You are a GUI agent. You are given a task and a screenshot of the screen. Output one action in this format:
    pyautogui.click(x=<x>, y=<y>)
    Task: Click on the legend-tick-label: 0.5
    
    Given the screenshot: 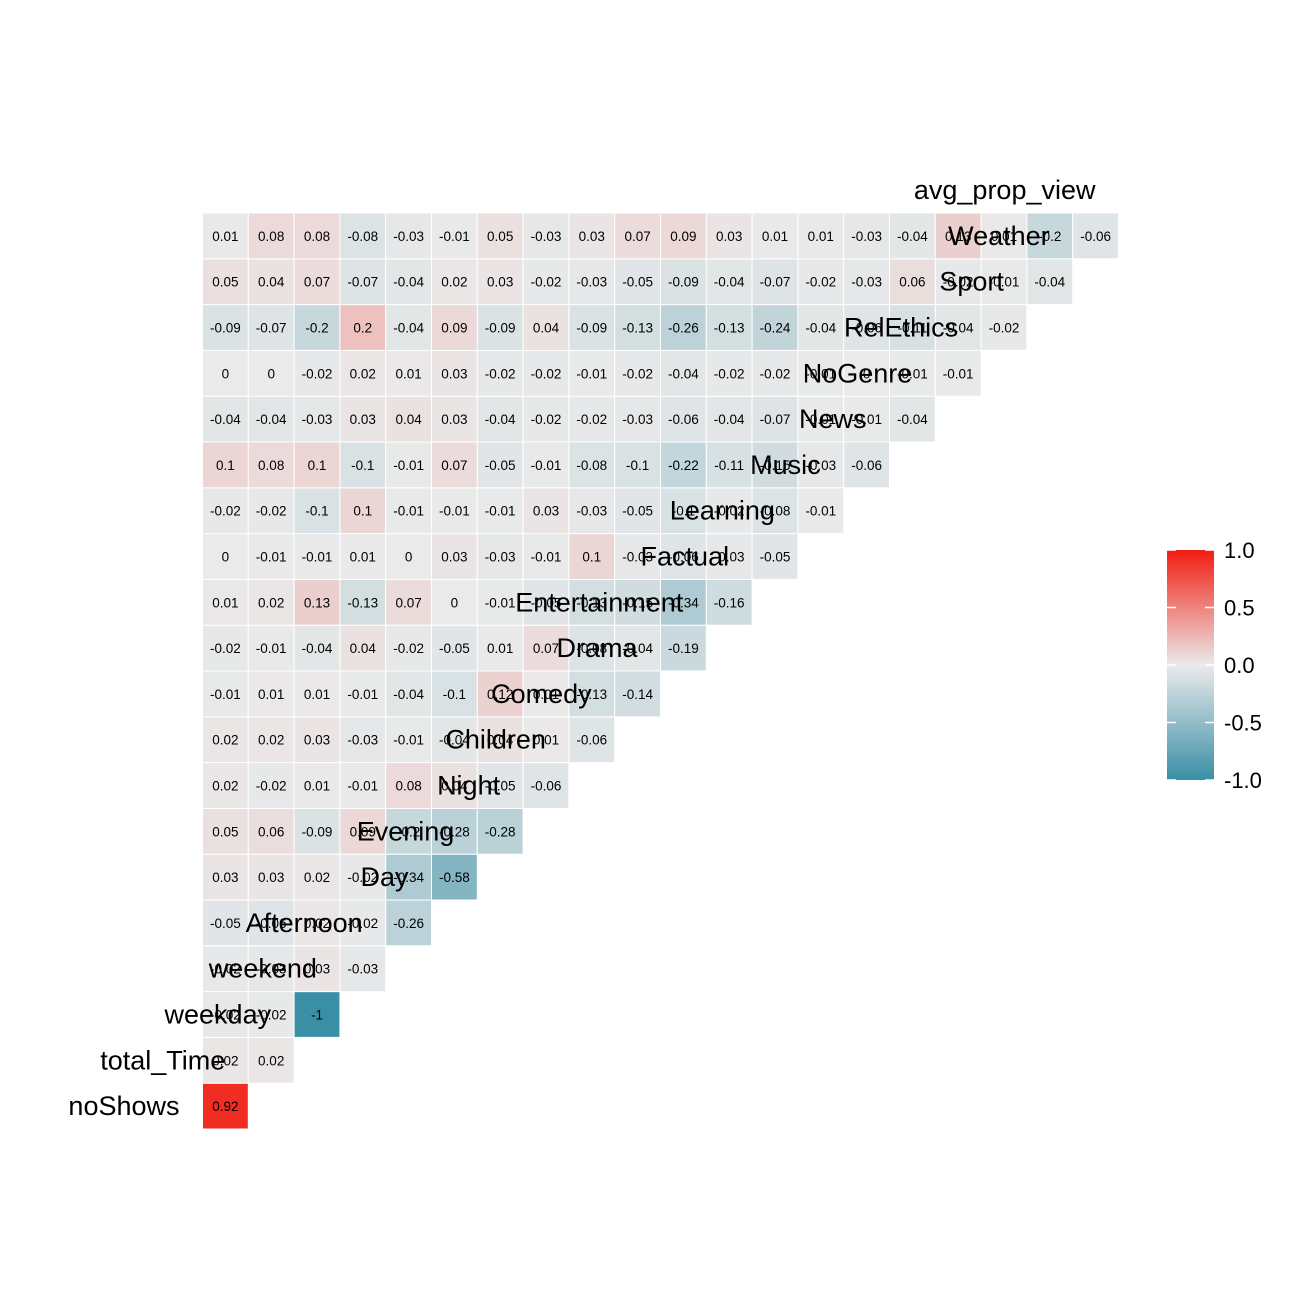 What is the action you would take?
    pyautogui.click(x=1239, y=608)
    